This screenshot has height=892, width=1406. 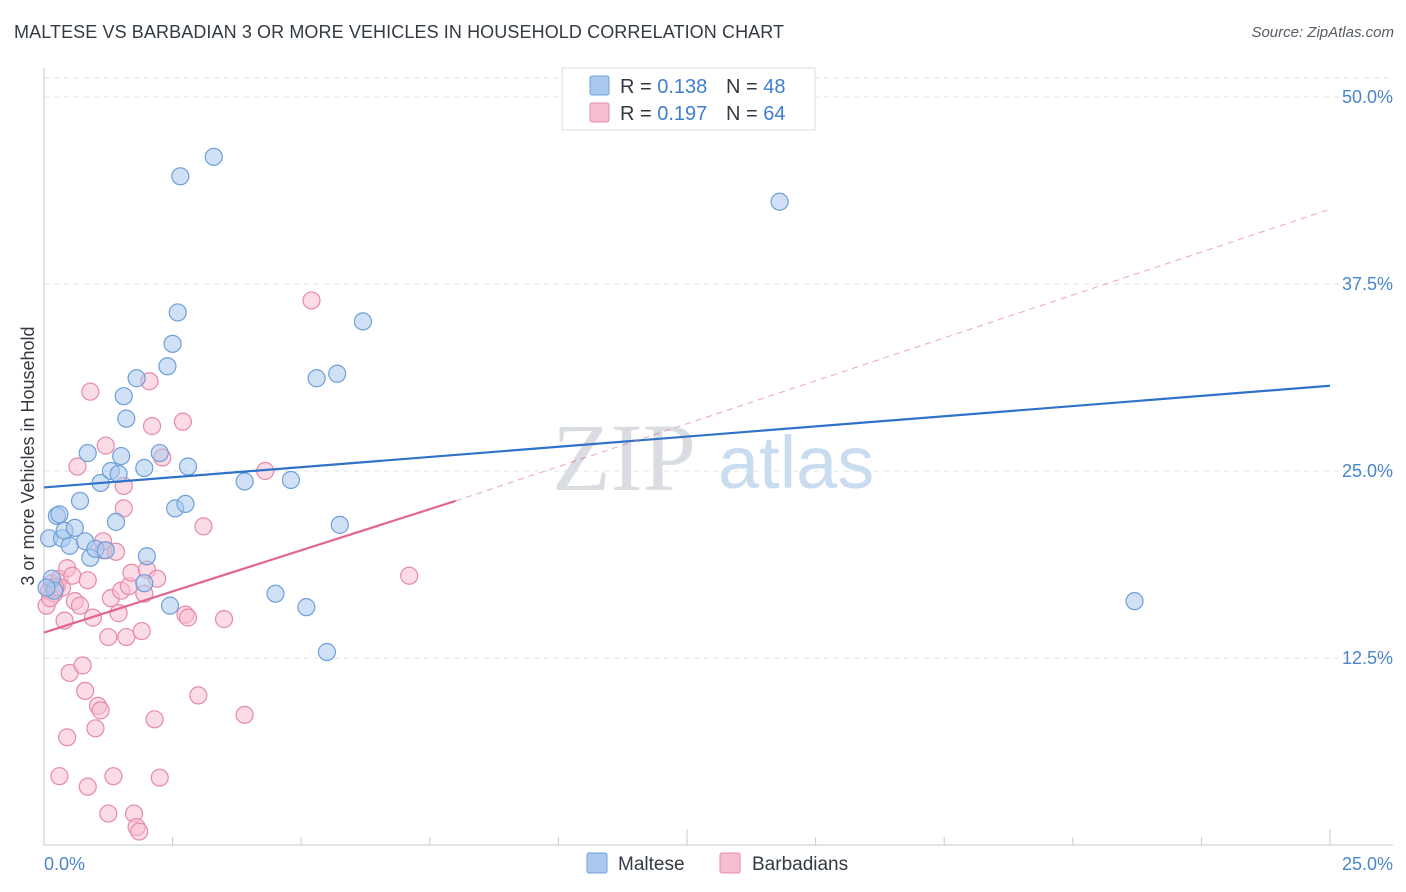 What do you see at coordinates (1367, 97) in the screenshot?
I see `y-tick-label-3: 50.0%` at bounding box center [1367, 97].